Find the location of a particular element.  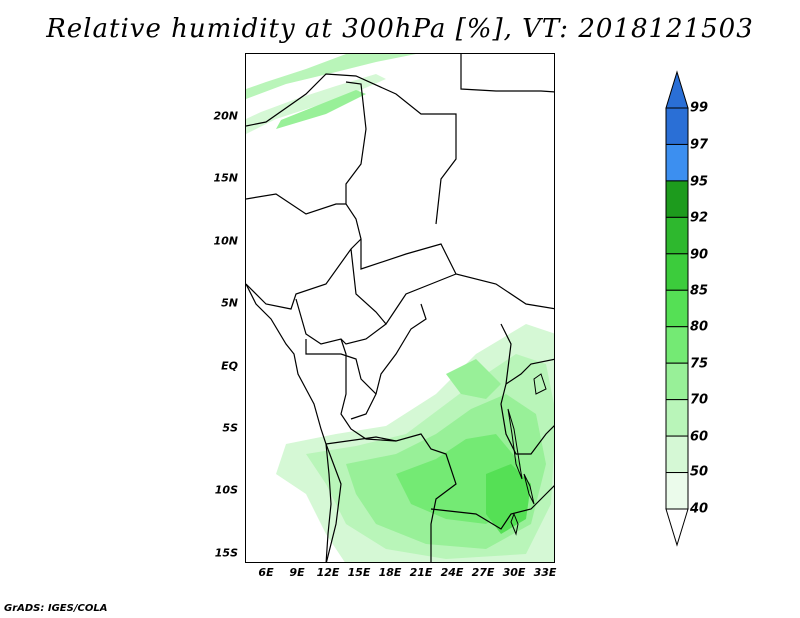

lon-label: 18E is located at coordinates (390, 572).